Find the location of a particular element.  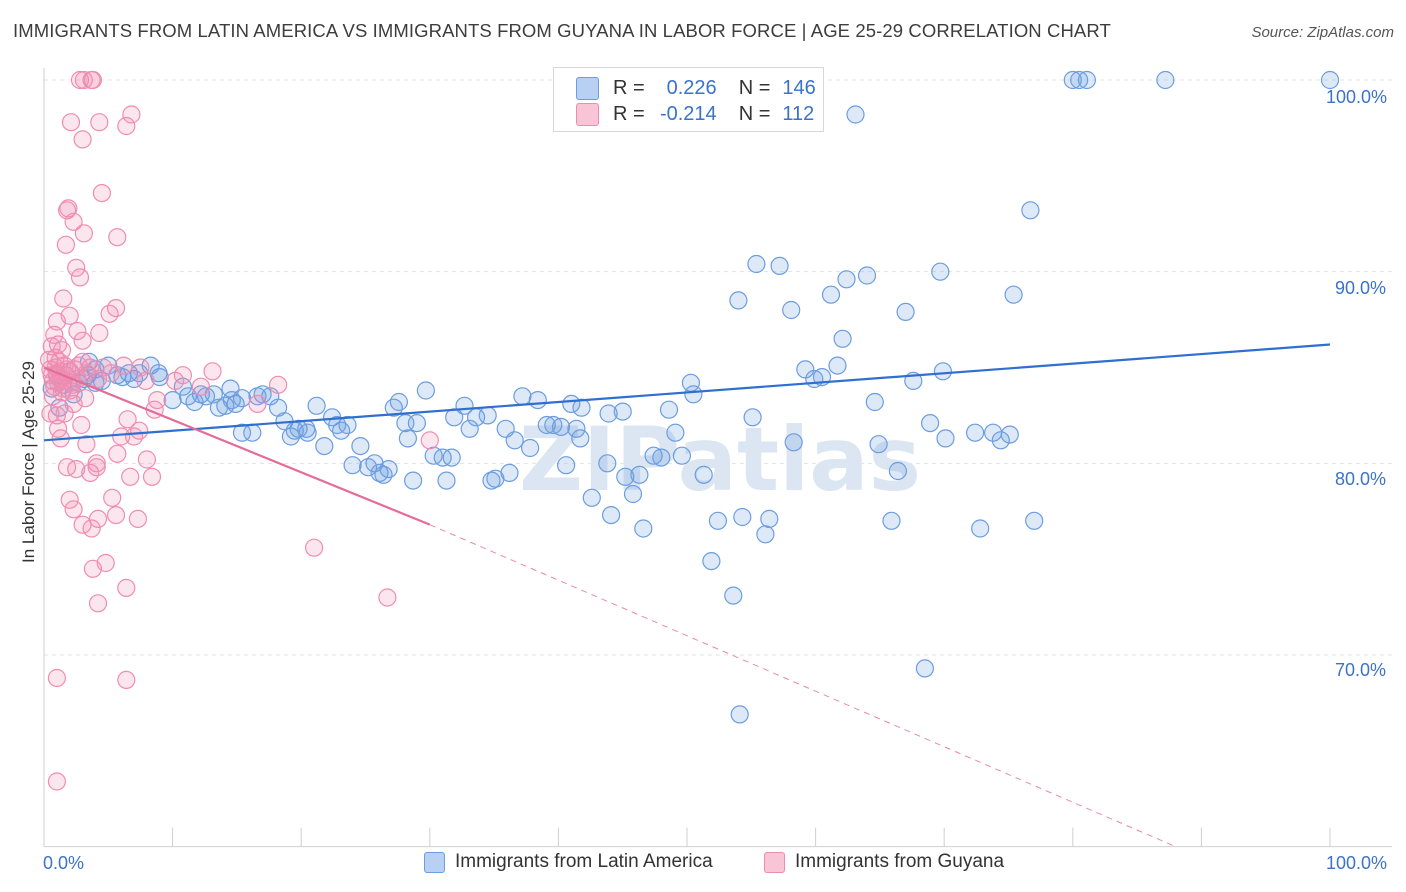

legend-item-latin-america: Immigrants from Latin America is located at coordinates (568, 862).